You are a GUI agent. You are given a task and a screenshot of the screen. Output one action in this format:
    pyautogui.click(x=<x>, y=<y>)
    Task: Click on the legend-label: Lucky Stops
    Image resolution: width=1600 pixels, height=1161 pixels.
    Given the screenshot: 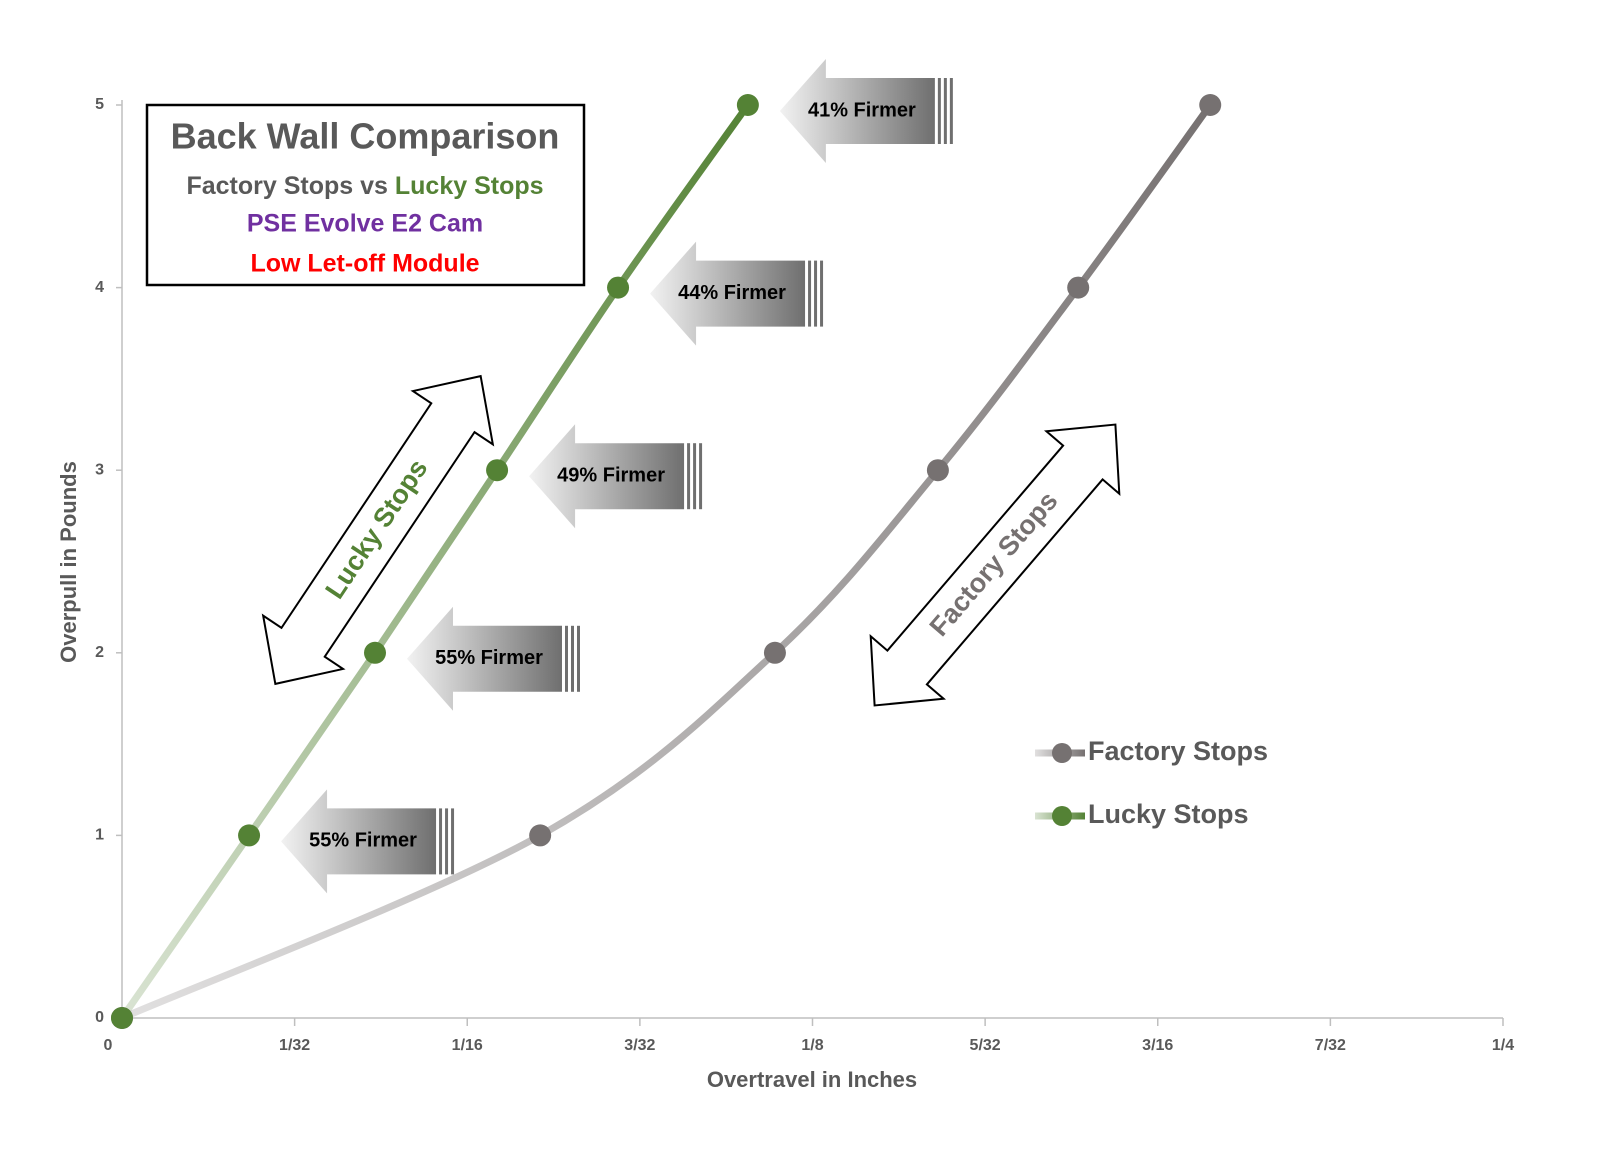 What is the action you would take?
    pyautogui.click(x=1168, y=814)
    